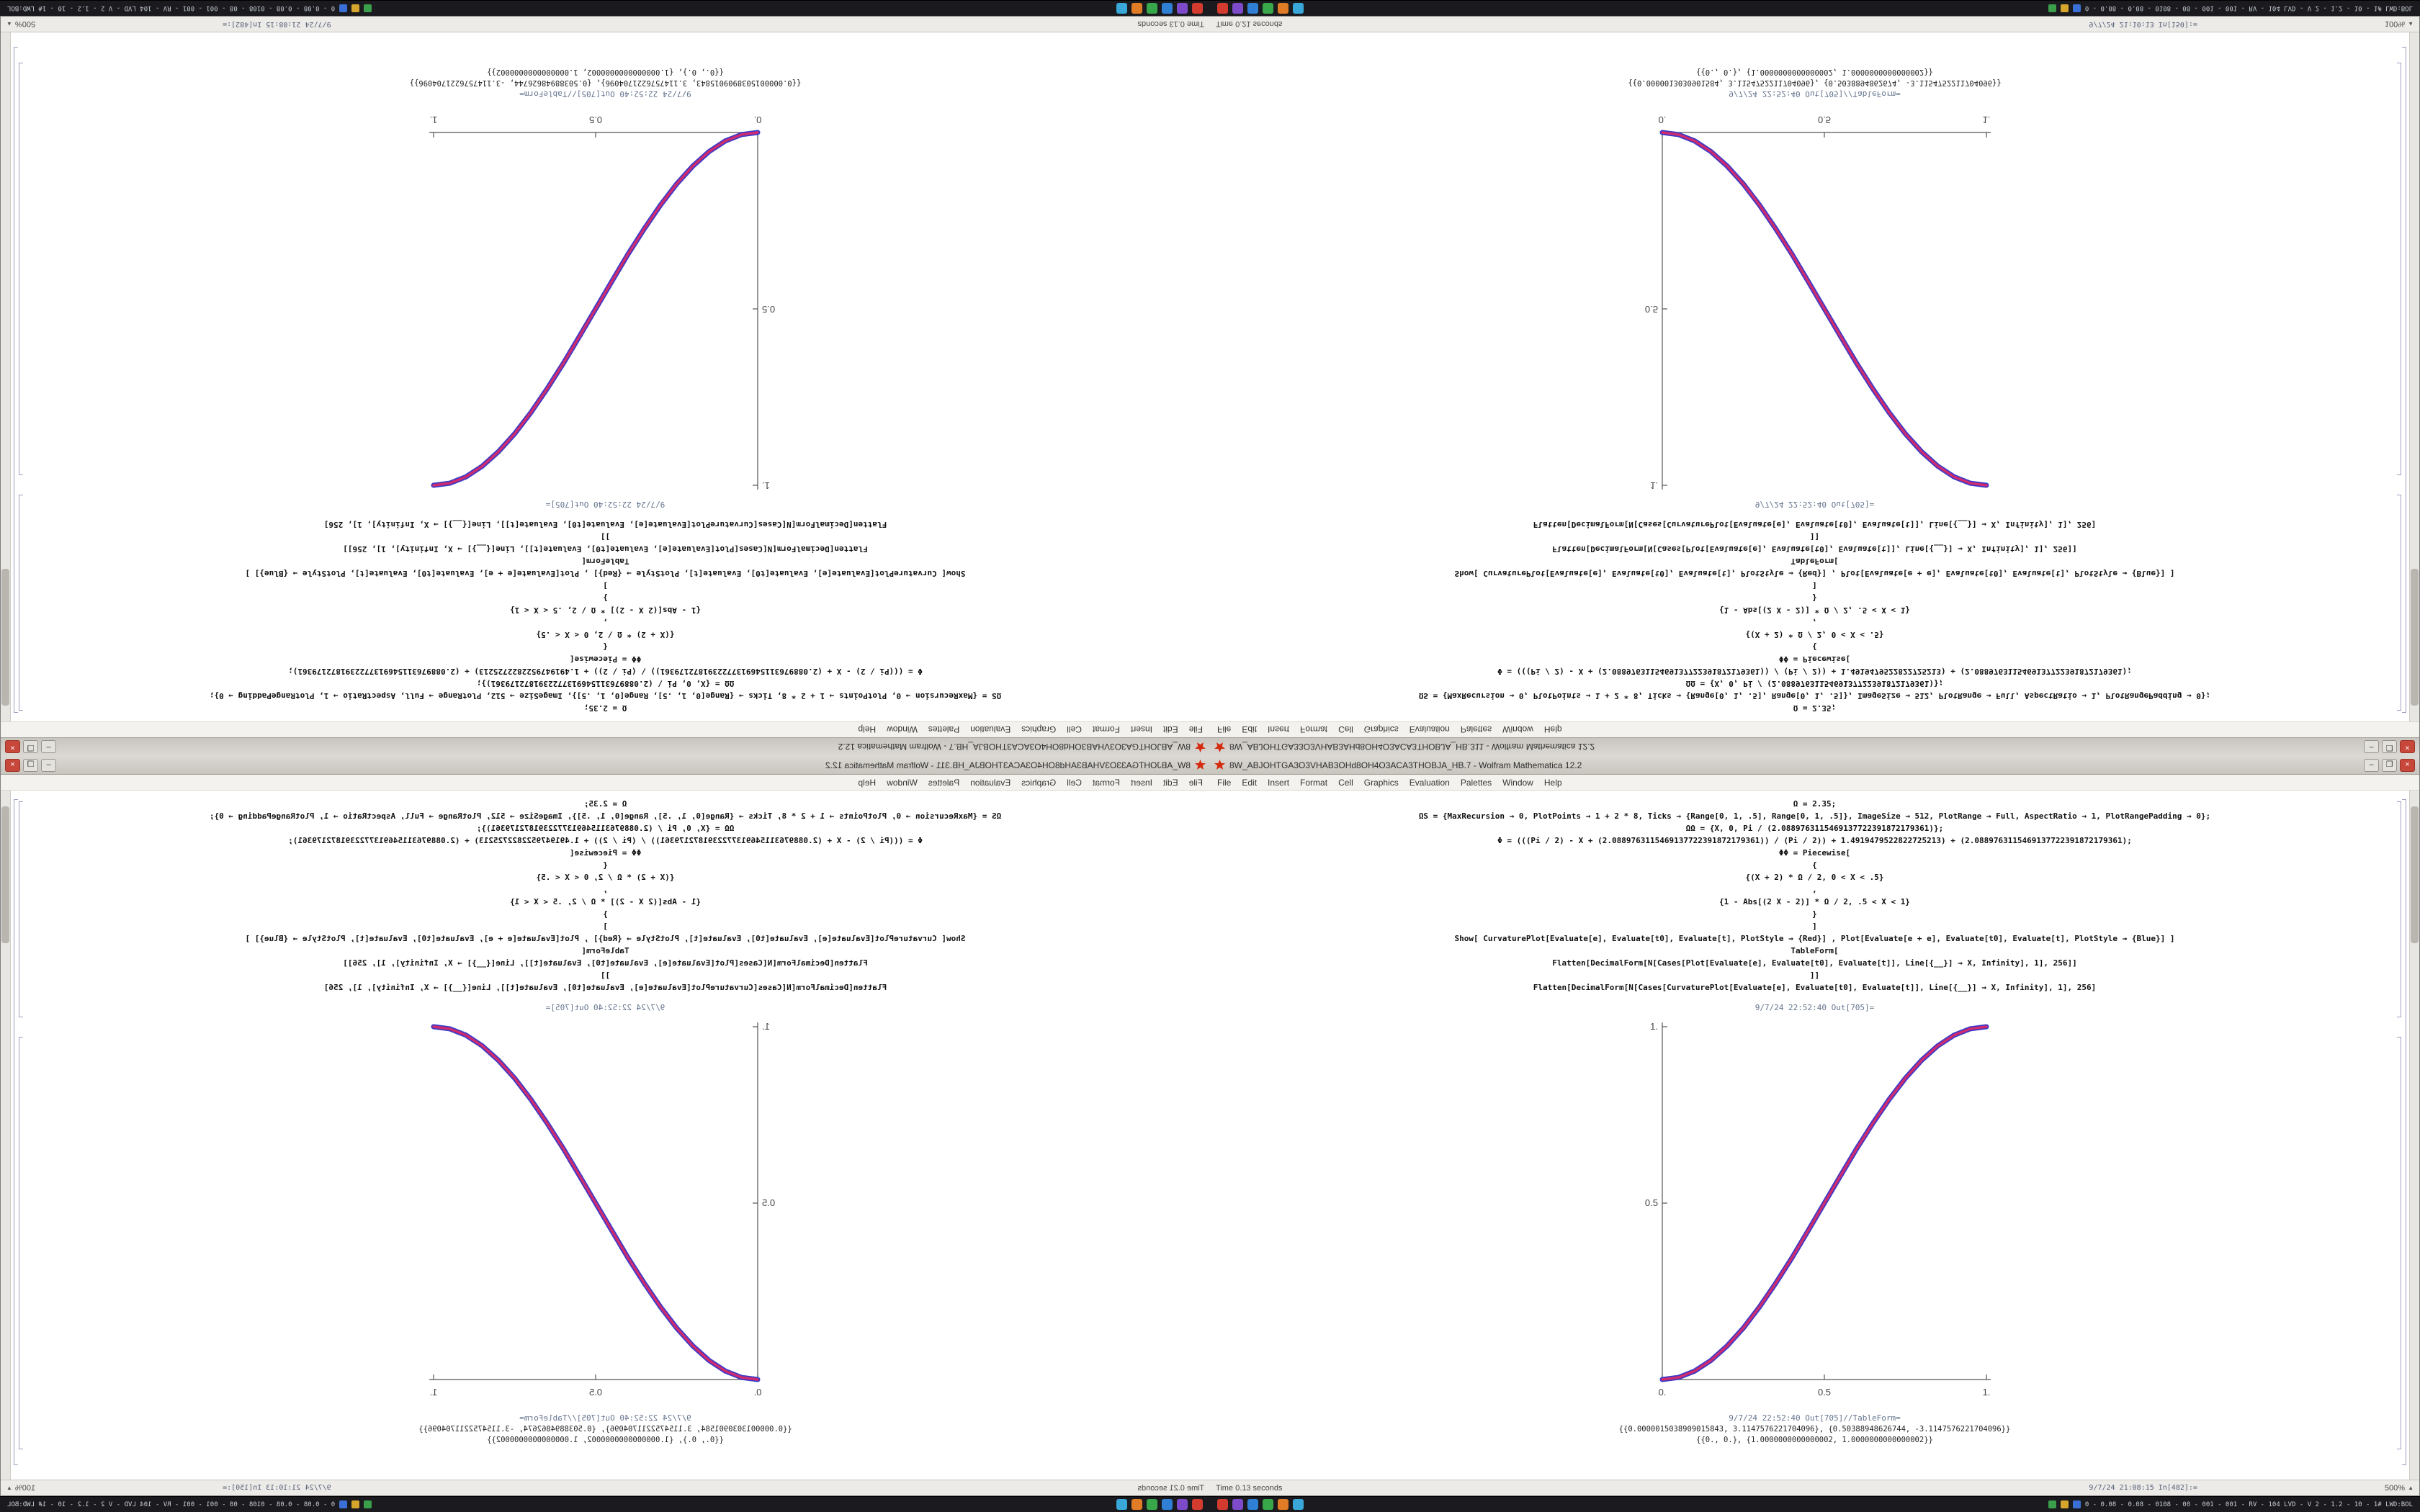 Image resolution: width=2420 pixels, height=1512 pixels. I want to click on taskbar-icon-red, so click(1222, 1504).